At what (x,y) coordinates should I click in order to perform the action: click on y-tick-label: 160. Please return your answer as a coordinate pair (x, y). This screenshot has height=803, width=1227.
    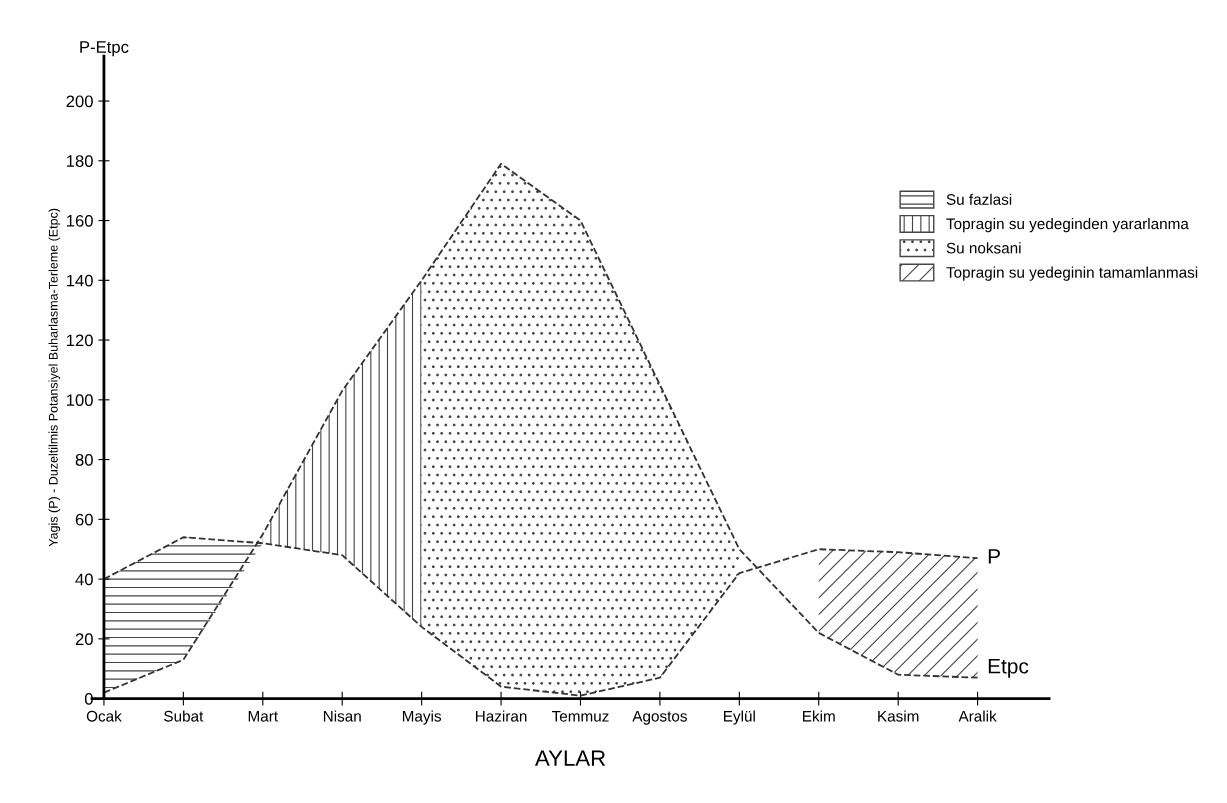
    Looking at the image, I should click on (79, 220).